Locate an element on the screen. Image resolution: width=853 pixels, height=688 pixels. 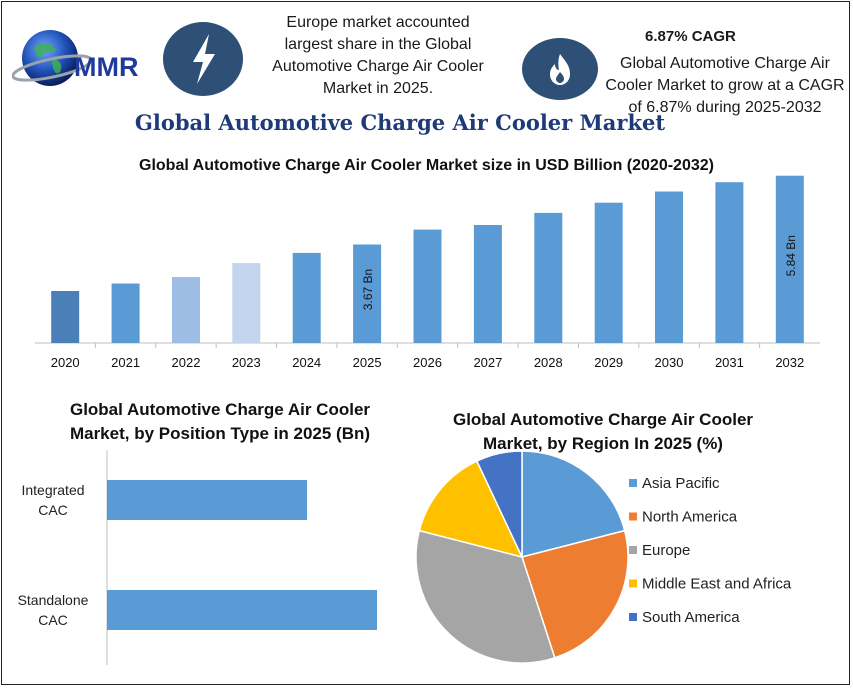
bar-2031 is located at coordinates (729, 262).